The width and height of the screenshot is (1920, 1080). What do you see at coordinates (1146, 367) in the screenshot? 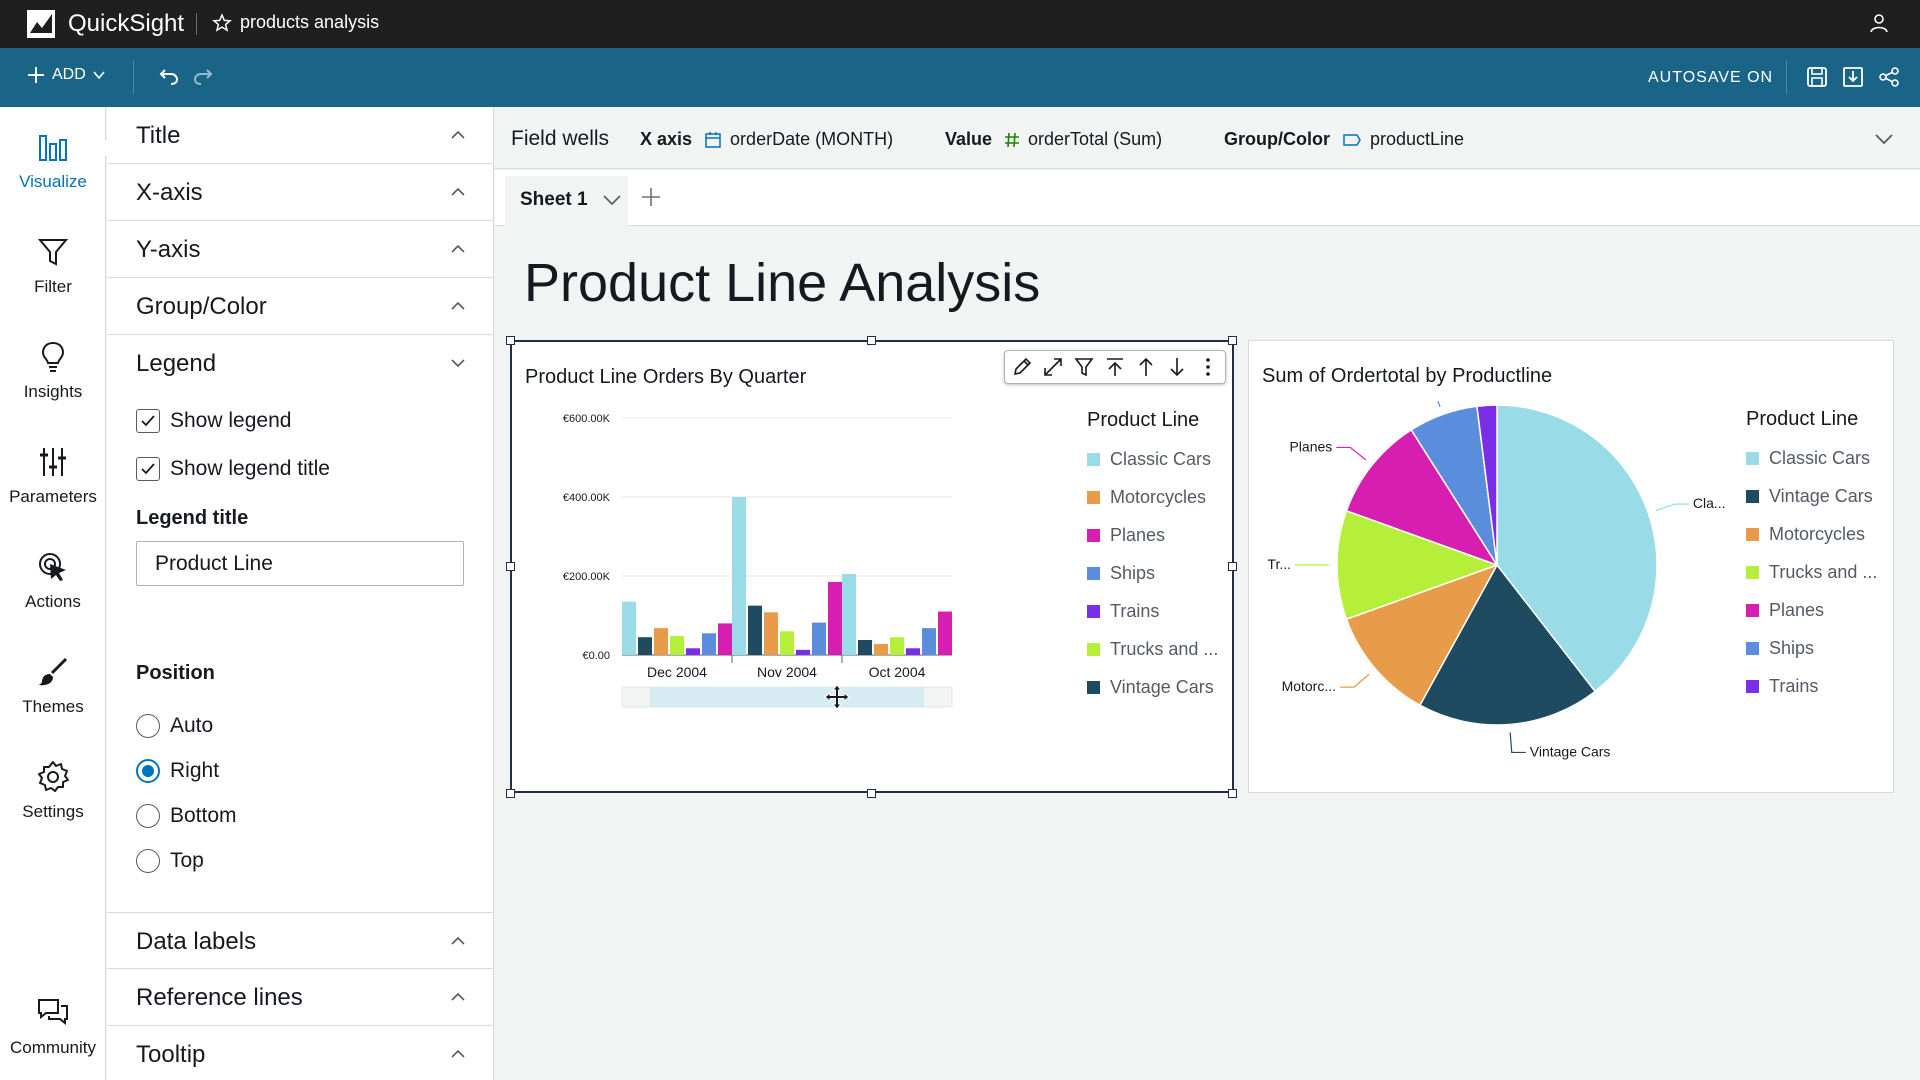
I see `arrow-up-icon` at bounding box center [1146, 367].